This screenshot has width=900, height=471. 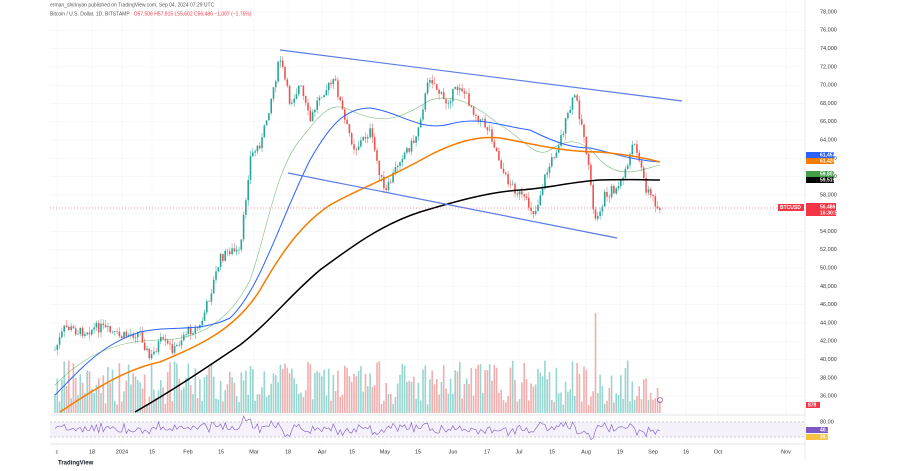 I want to click on price-tag, so click(x=820, y=155).